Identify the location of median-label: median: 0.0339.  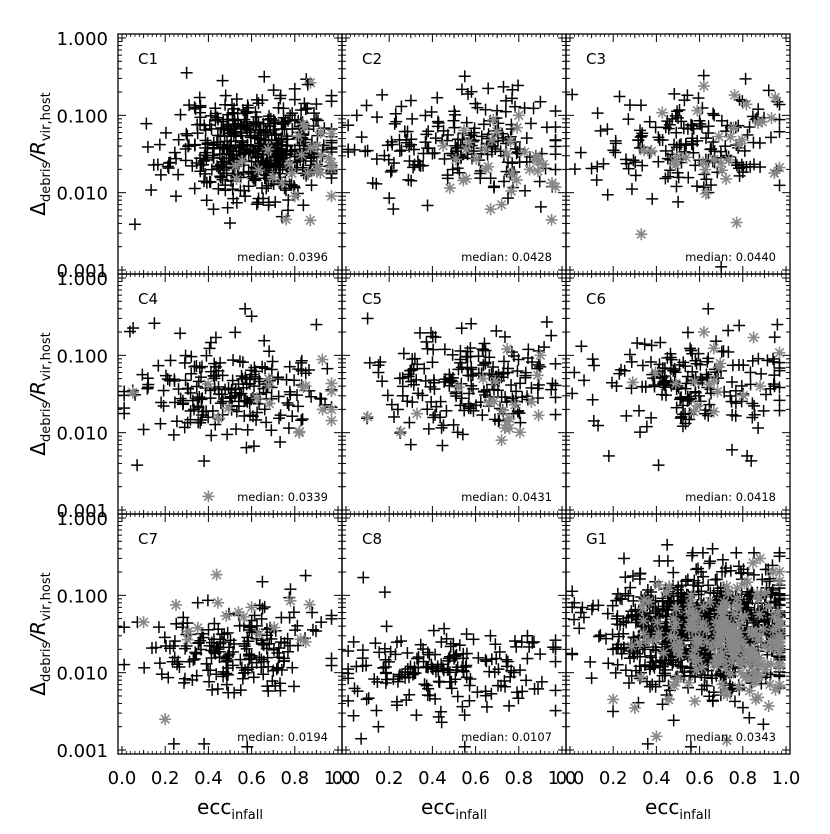
(282, 497).